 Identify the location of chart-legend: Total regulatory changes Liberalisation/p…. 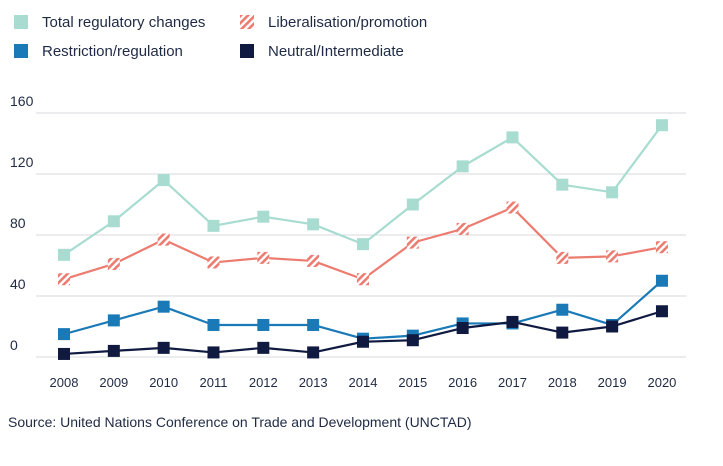
(220, 37).